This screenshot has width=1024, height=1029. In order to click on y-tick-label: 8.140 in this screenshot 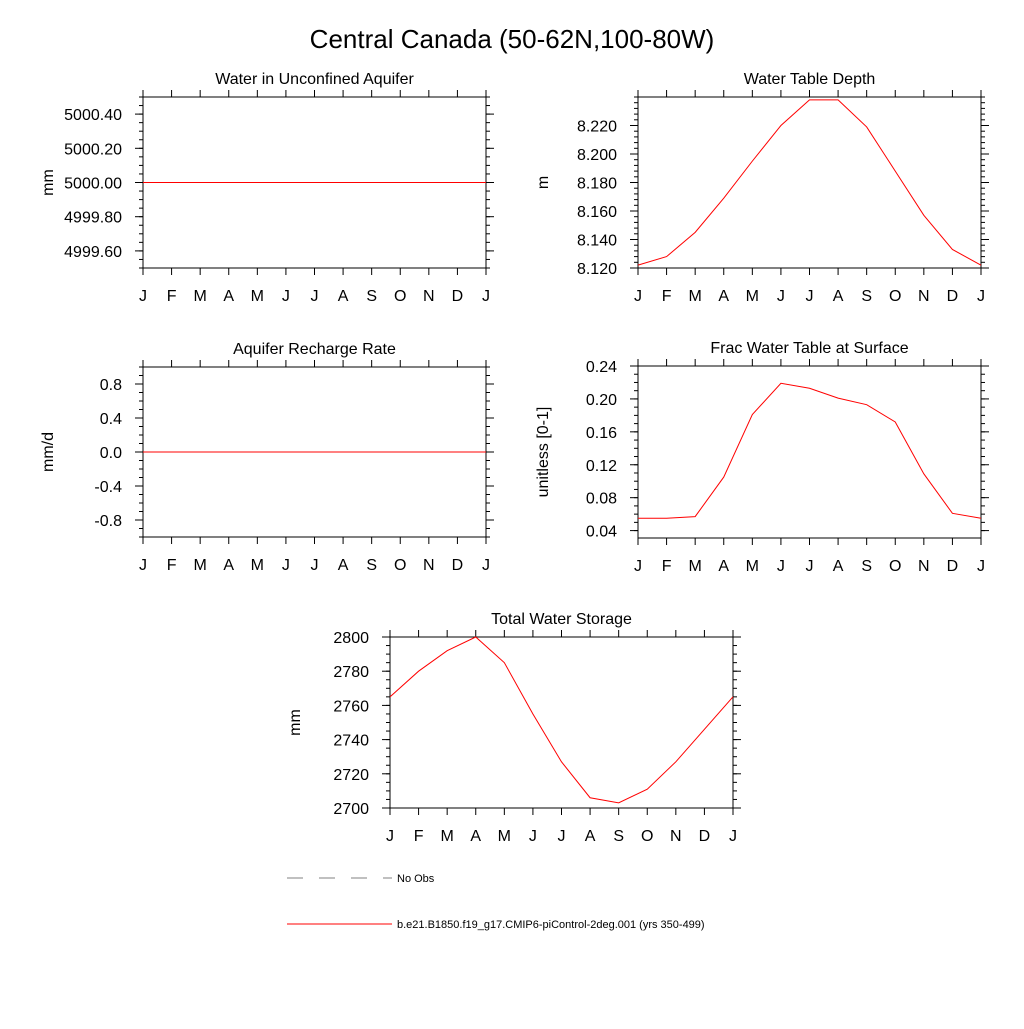, I will do `click(597, 241)`.